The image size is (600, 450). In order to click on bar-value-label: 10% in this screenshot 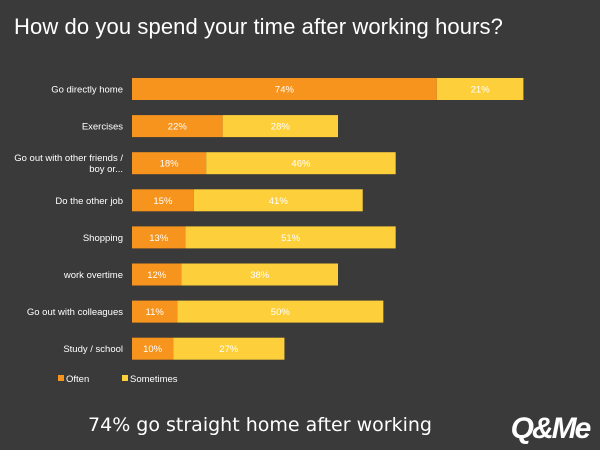, I will do `click(153, 349)`.